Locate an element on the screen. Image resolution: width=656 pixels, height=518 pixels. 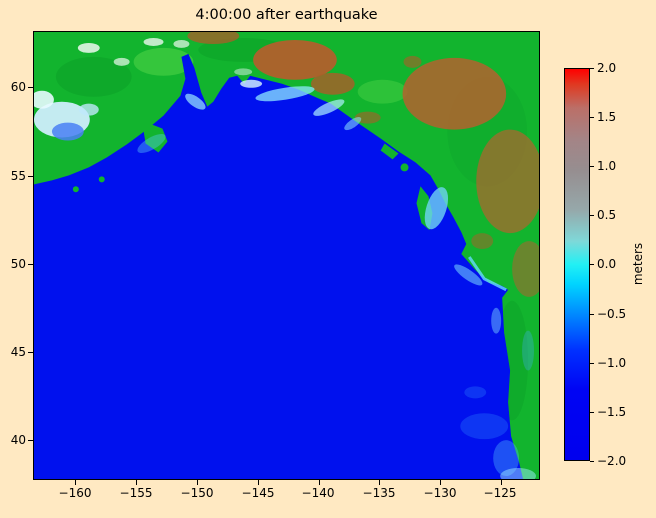
x-axis-tick-label: −125 is located at coordinates (500, 493).